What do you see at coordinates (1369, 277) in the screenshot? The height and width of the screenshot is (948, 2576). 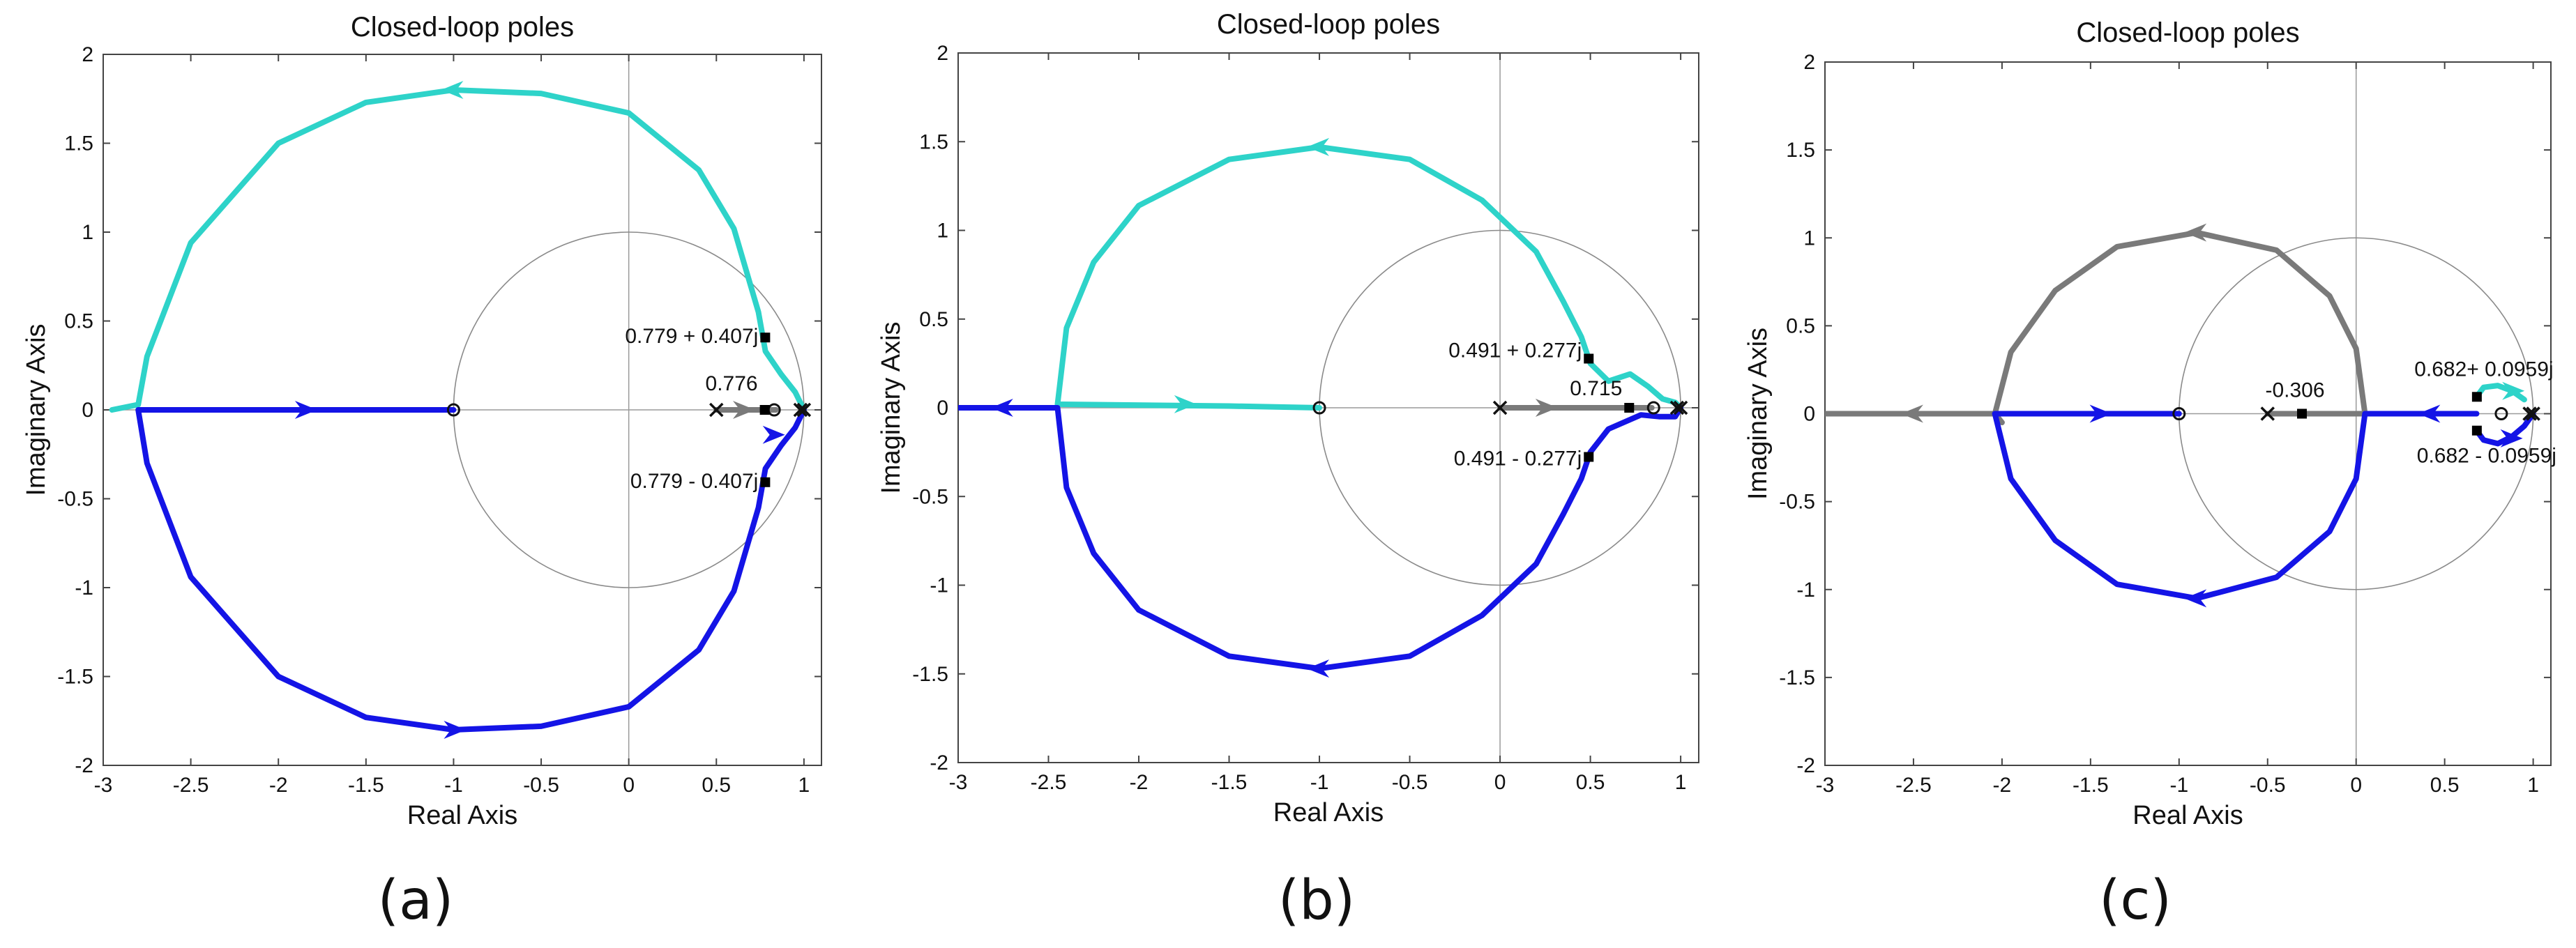 I see `locus-branch-locus-upper` at bounding box center [1369, 277].